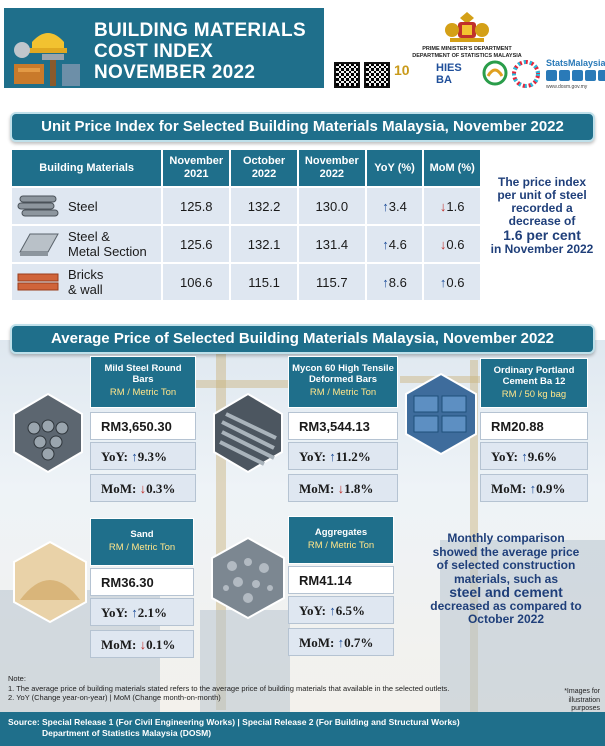  I want to click on mom-mild-steel: MoM: ↓0.3%, so click(143, 488).